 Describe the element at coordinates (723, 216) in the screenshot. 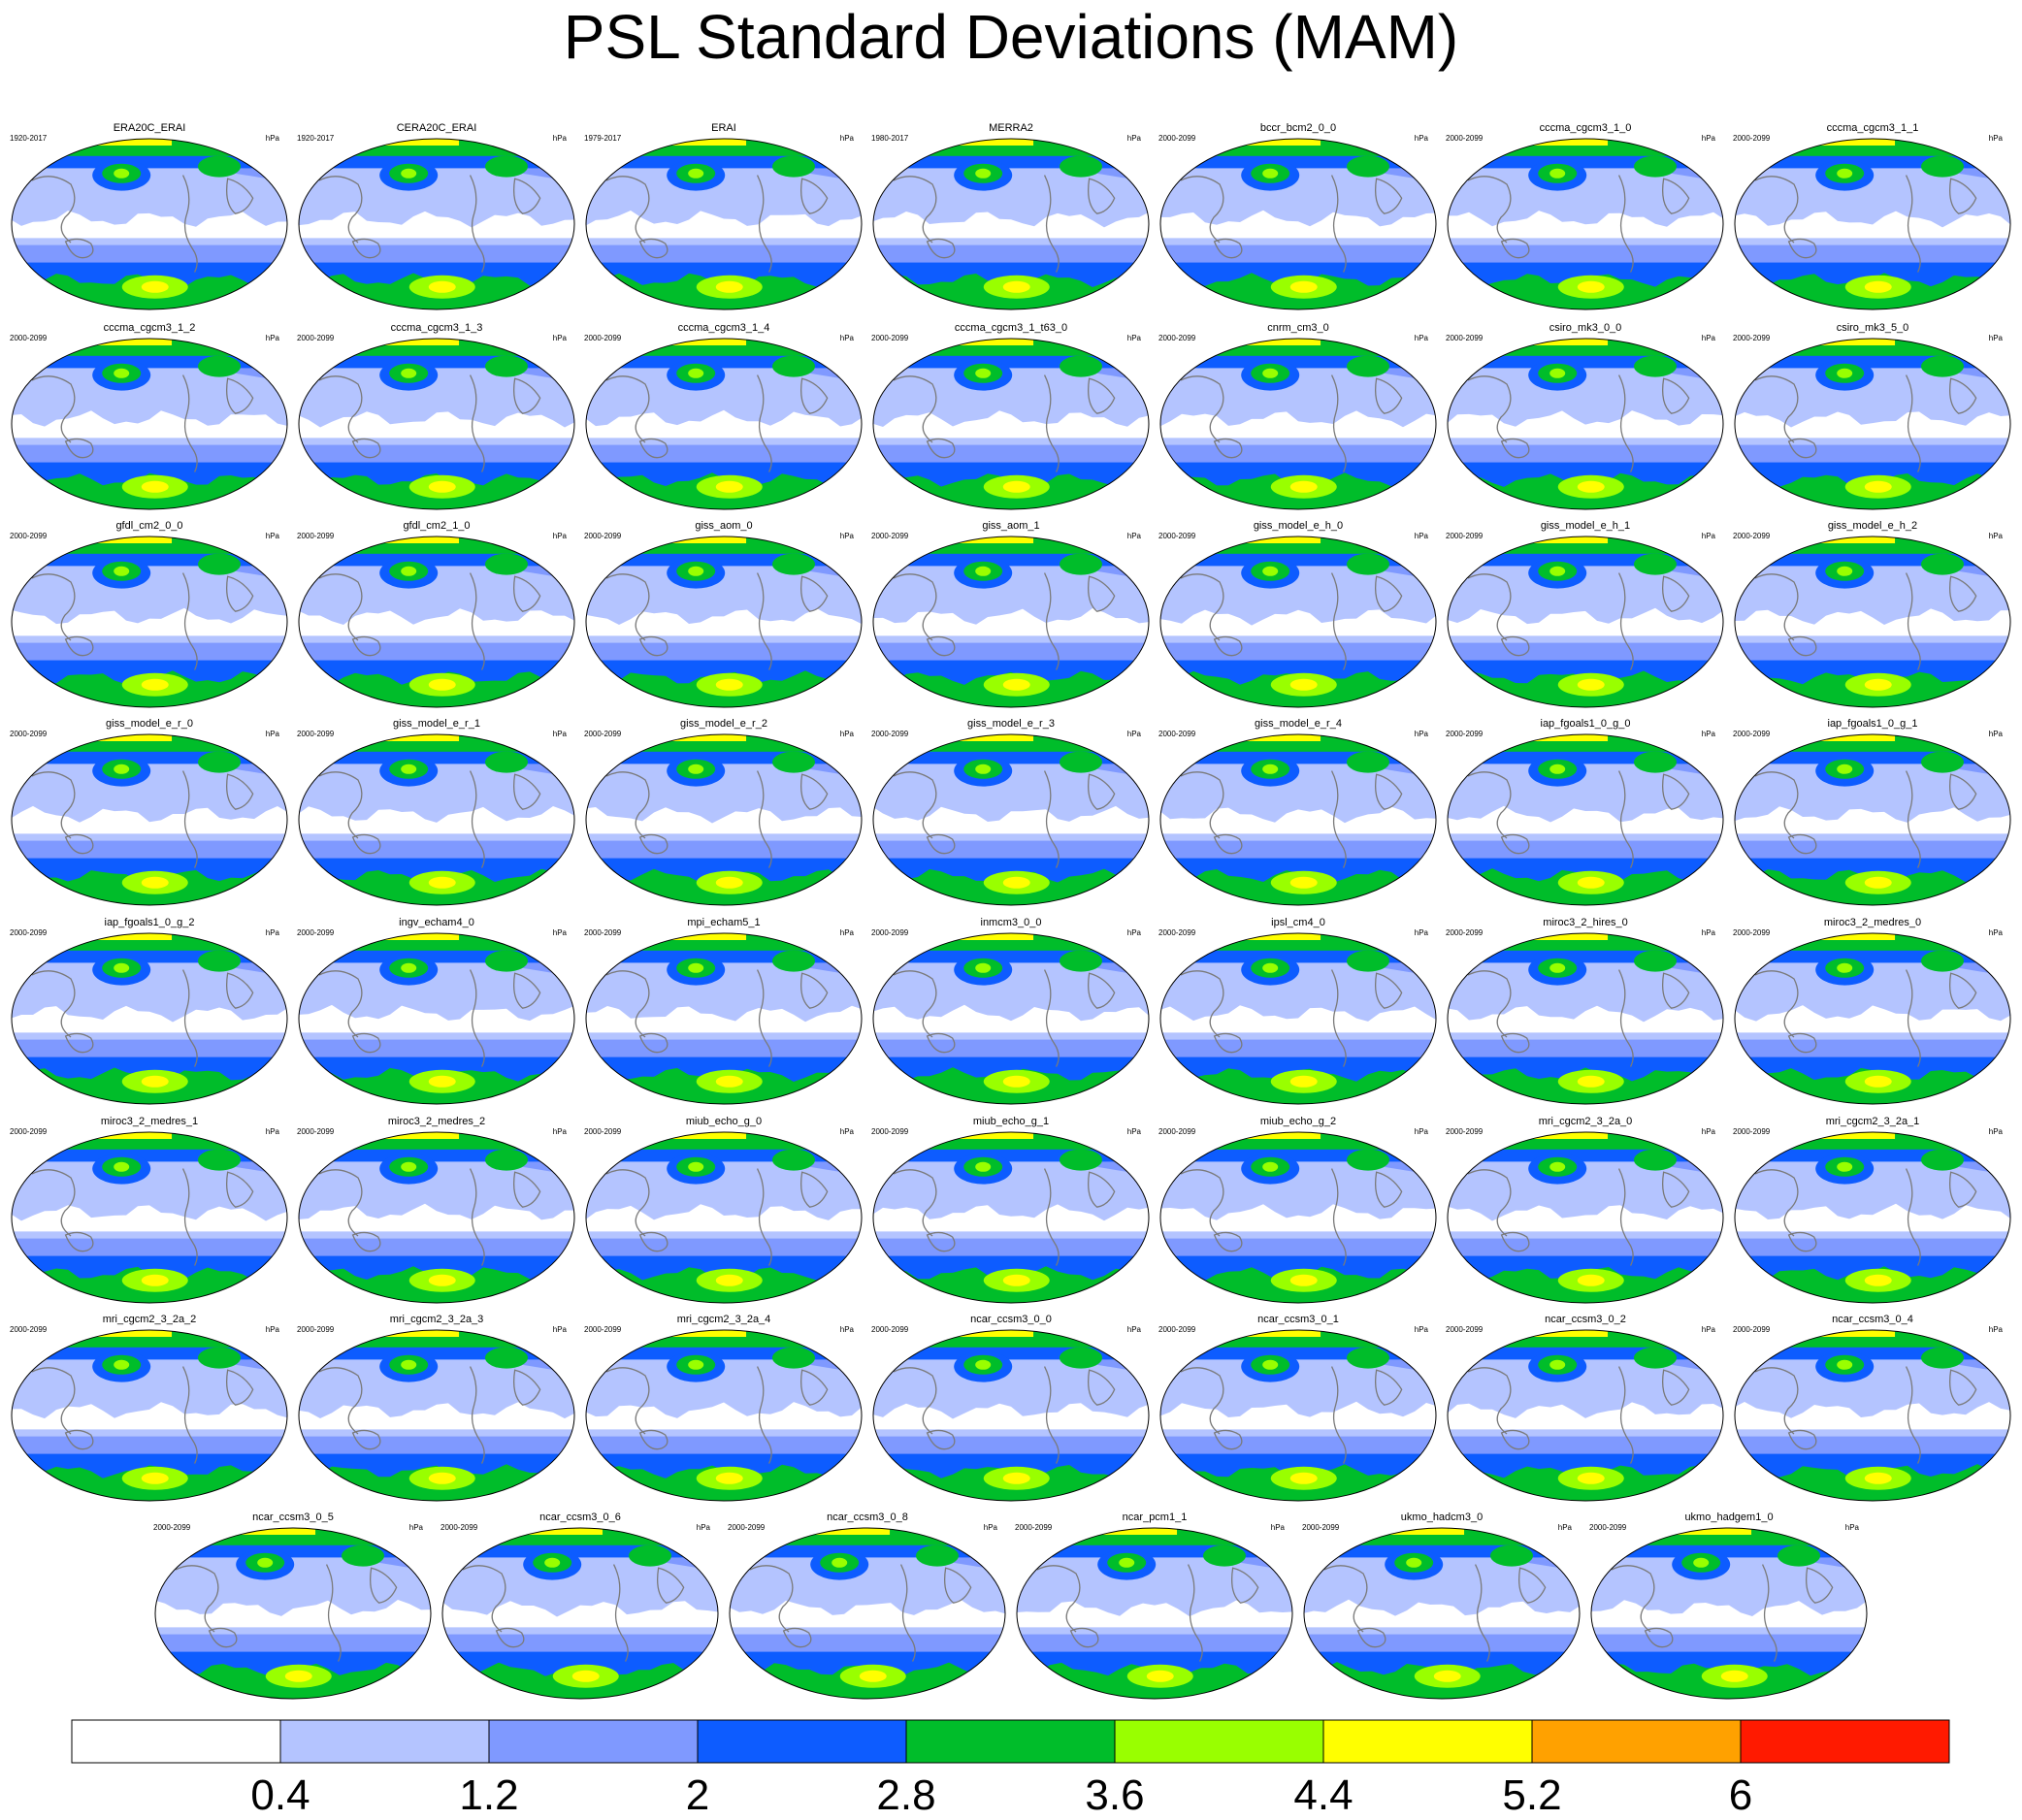

I see `map-panel: ERAI 1979-2017 hPa` at that location.